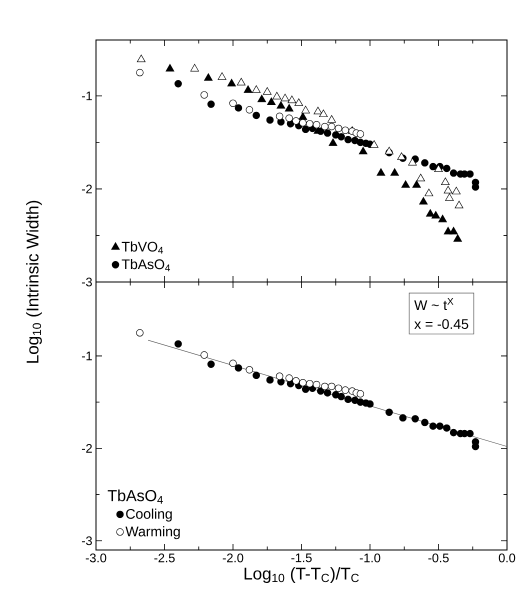 This screenshot has width=528, height=614. Describe the element at coordinates (438, 558) in the screenshot. I see `x-tick-label: -0.5` at that location.